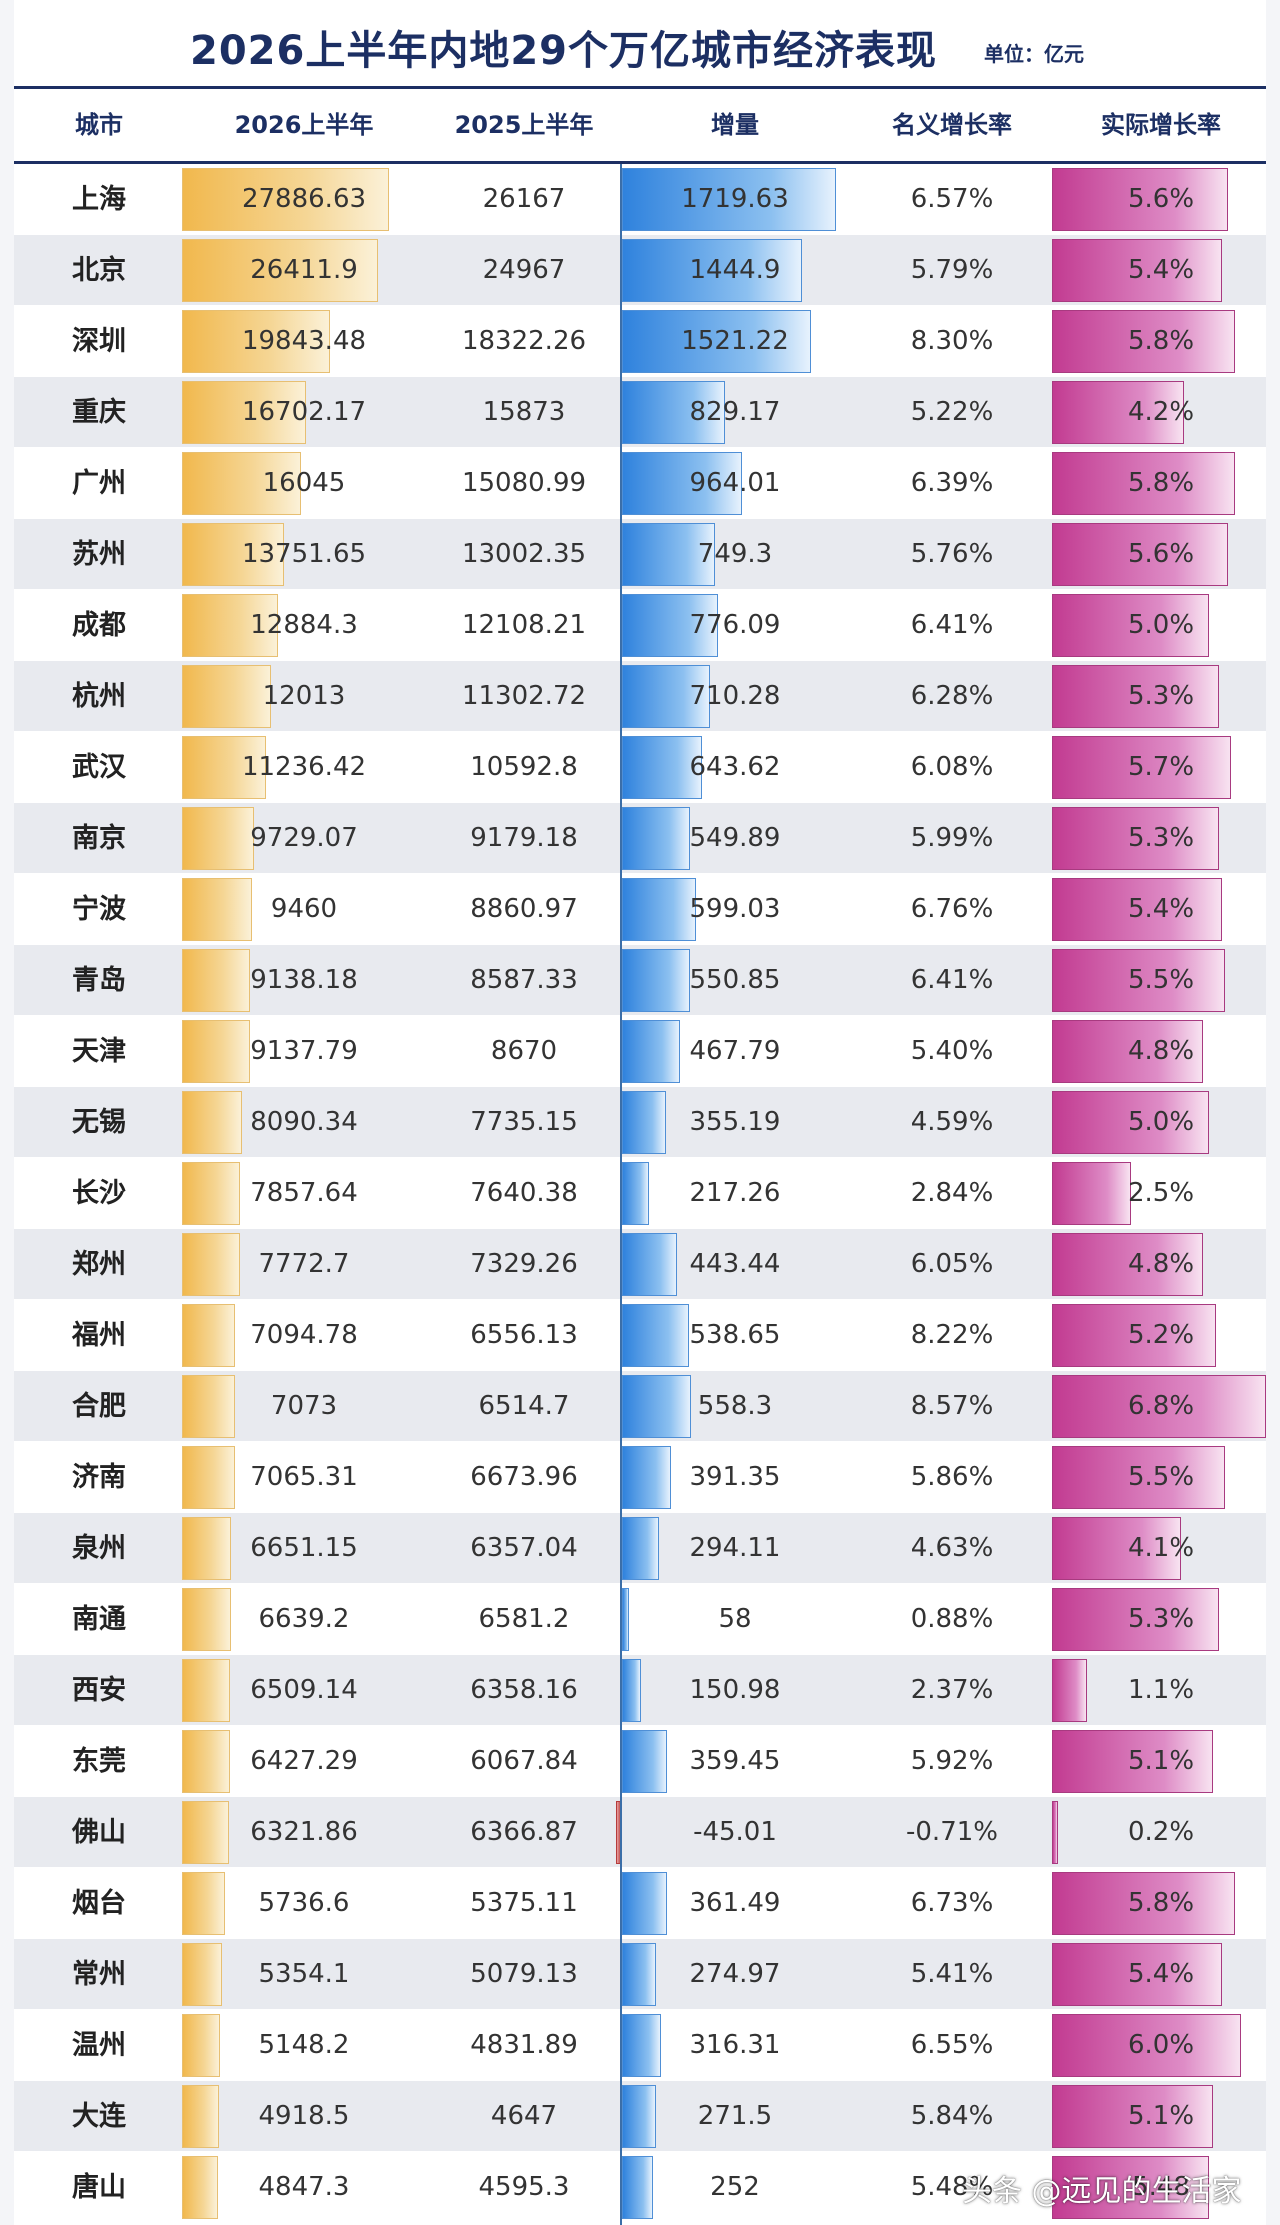 The height and width of the screenshot is (2225, 1280). I want to click on real-growth-cell: 1.1%, so click(1161, 1690).